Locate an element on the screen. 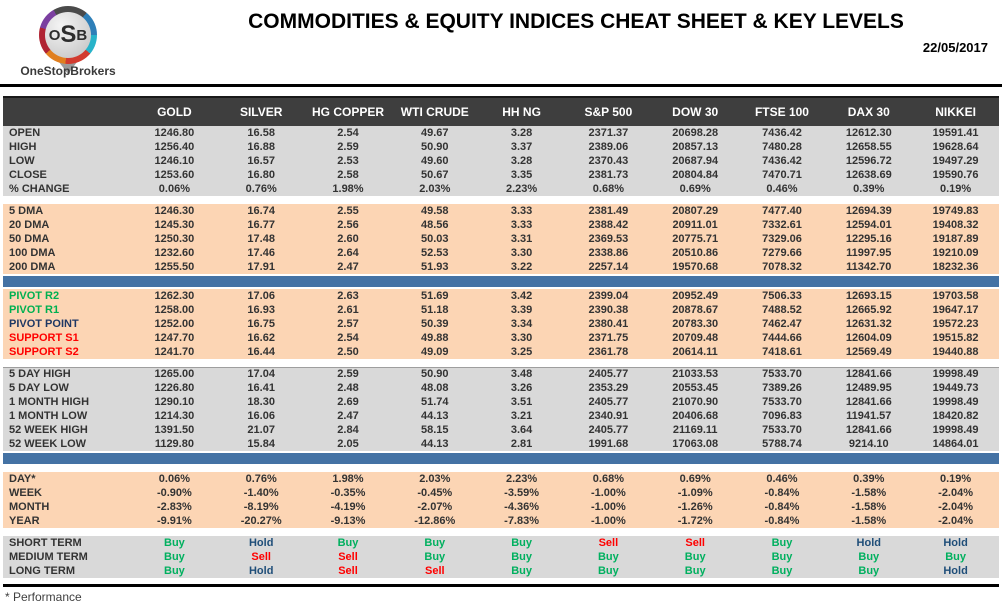 The height and width of the screenshot is (605, 1002). cell-medium-term-hg-copper: Sell is located at coordinates (348, 557).